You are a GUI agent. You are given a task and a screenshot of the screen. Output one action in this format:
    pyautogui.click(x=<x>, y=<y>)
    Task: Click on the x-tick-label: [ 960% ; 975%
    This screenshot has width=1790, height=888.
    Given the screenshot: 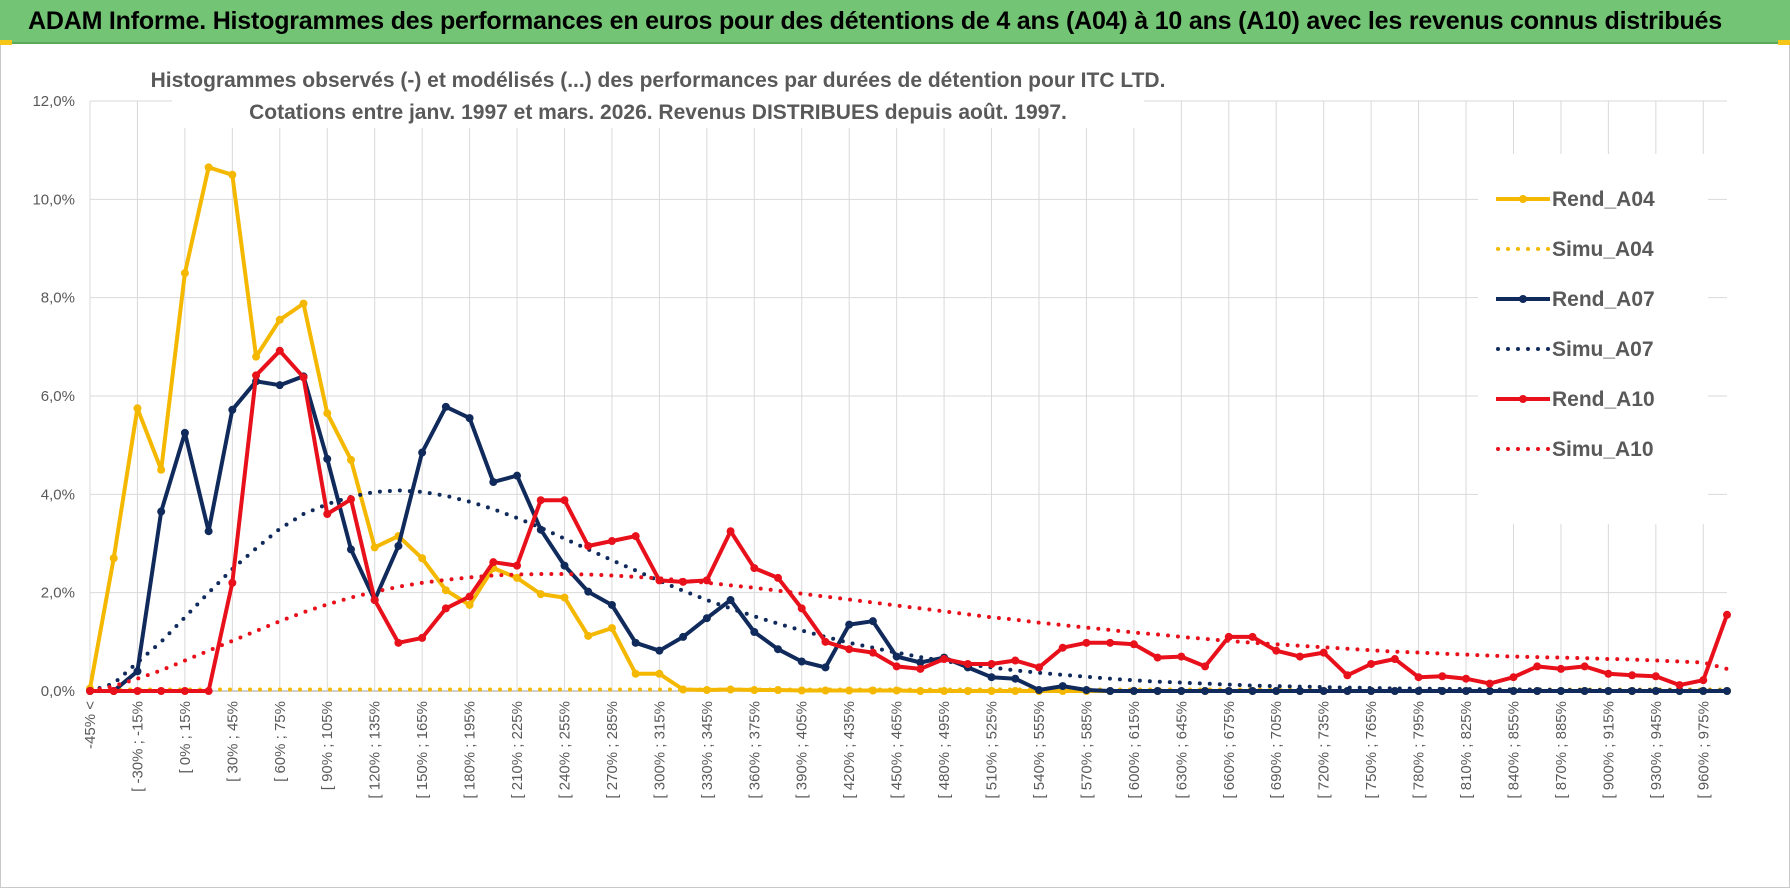 What is the action you would take?
    pyautogui.click(x=1703, y=750)
    